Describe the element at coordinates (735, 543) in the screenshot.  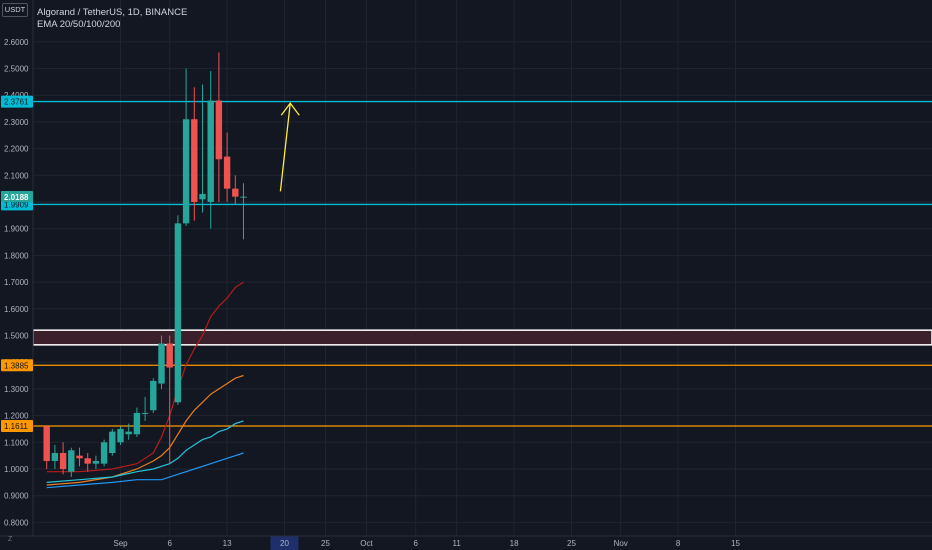
I see `x-tick-label-12: 15` at that location.